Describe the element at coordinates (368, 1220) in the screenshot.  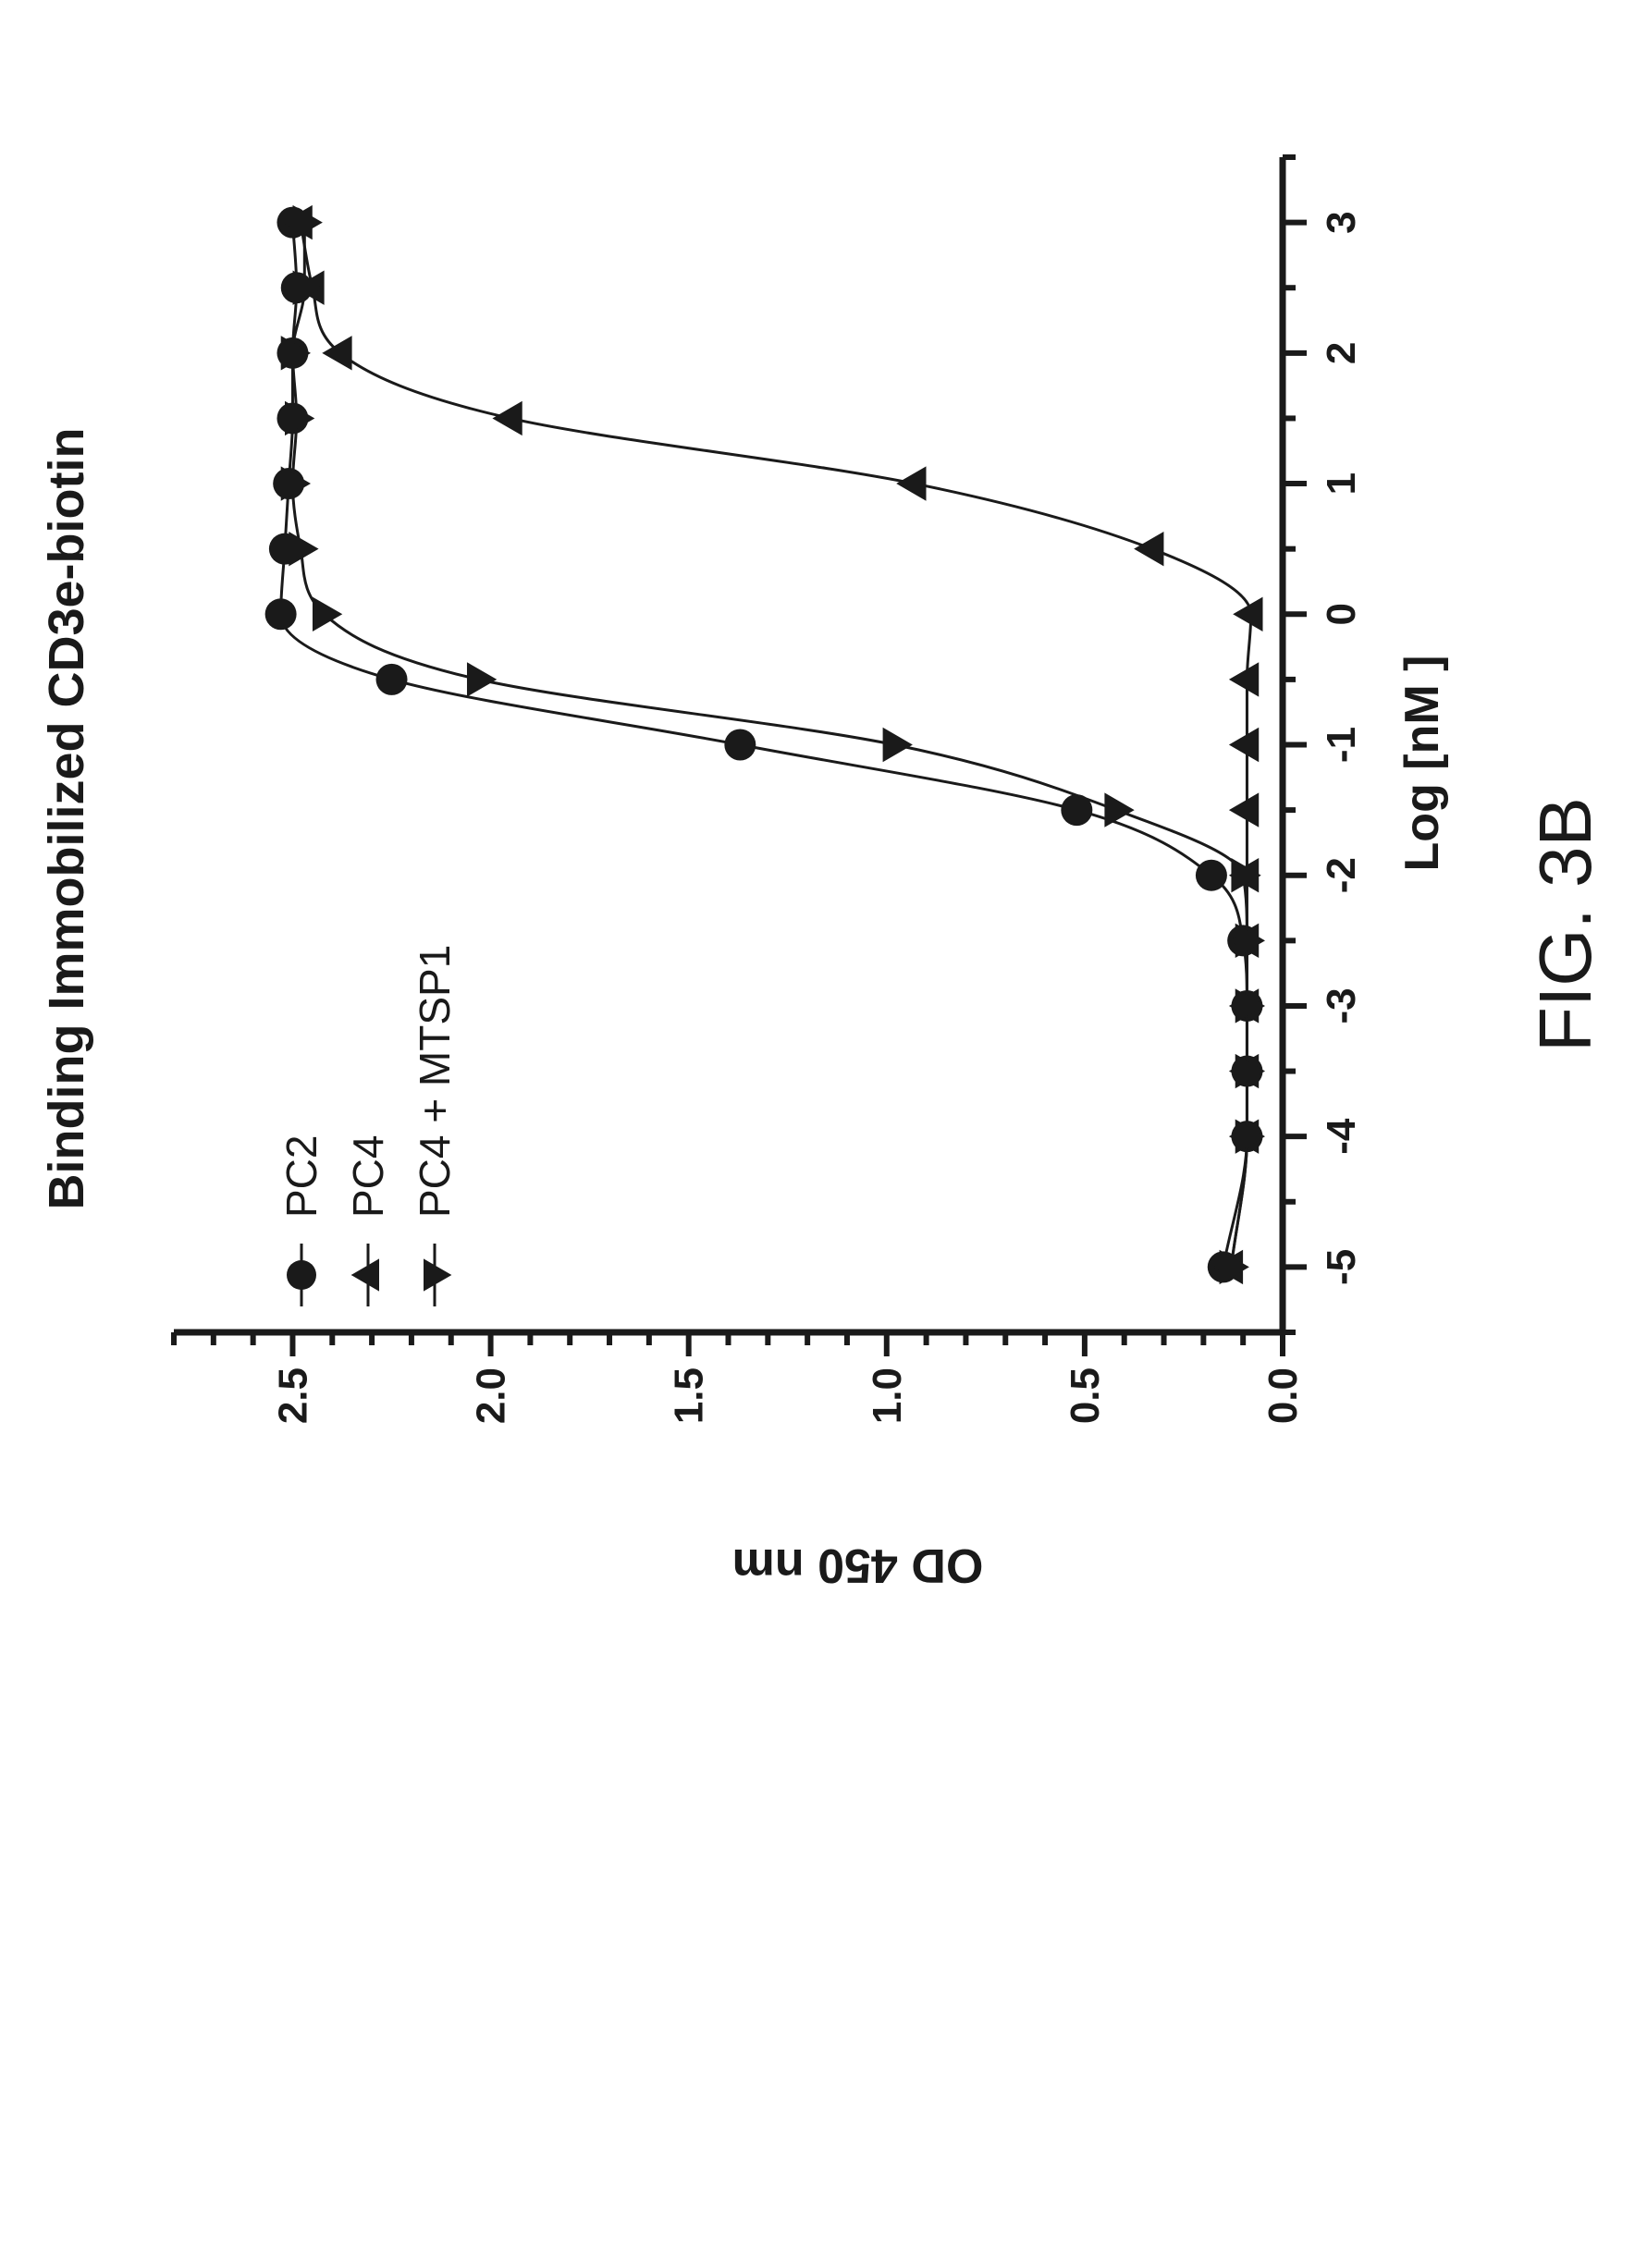
I see `legend-item: PC4` at that location.